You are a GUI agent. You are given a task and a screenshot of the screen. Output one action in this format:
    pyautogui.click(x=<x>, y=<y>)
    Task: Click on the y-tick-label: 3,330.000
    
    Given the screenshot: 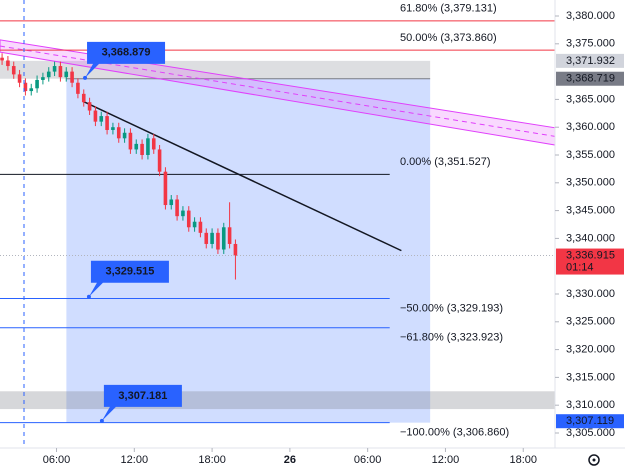 What is the action you would take?
    pyautogui.click(x=590, y=294)
    